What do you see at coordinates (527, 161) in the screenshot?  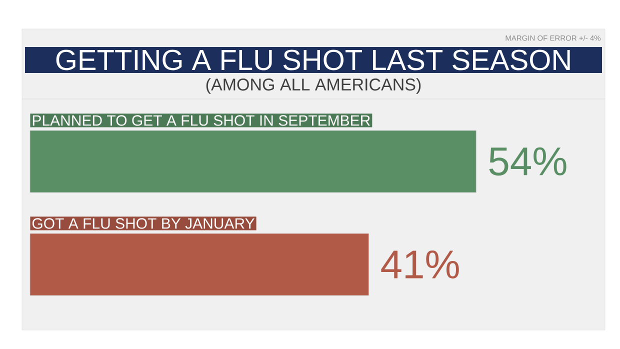 I see `data-label: 54%` at bounding box center [527, 161].